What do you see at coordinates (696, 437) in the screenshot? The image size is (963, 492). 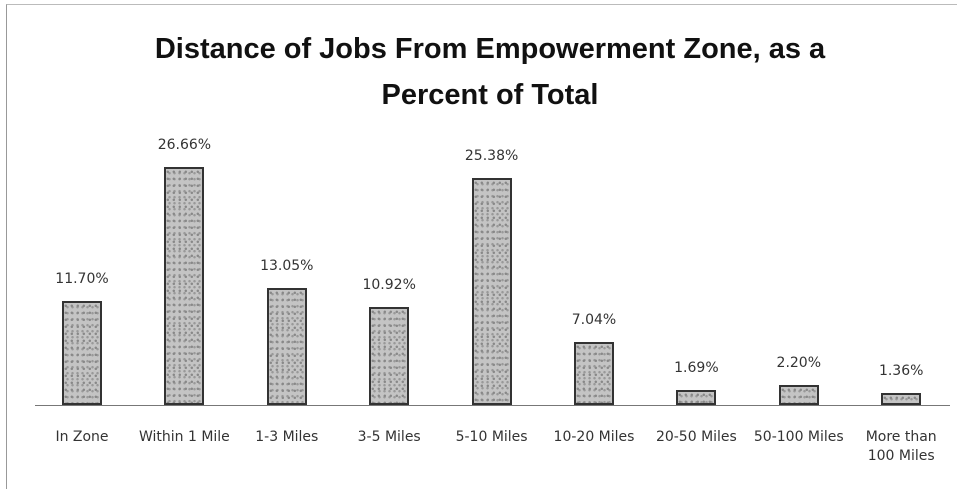 I see `x-tick-label: 20-50 Miles` at bounding box center [696, 437].